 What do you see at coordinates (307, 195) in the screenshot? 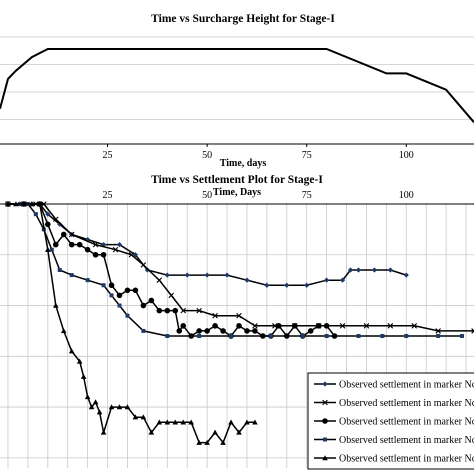
I see `x-tick-label-bottom: 75` at bounding box center [307, 195].